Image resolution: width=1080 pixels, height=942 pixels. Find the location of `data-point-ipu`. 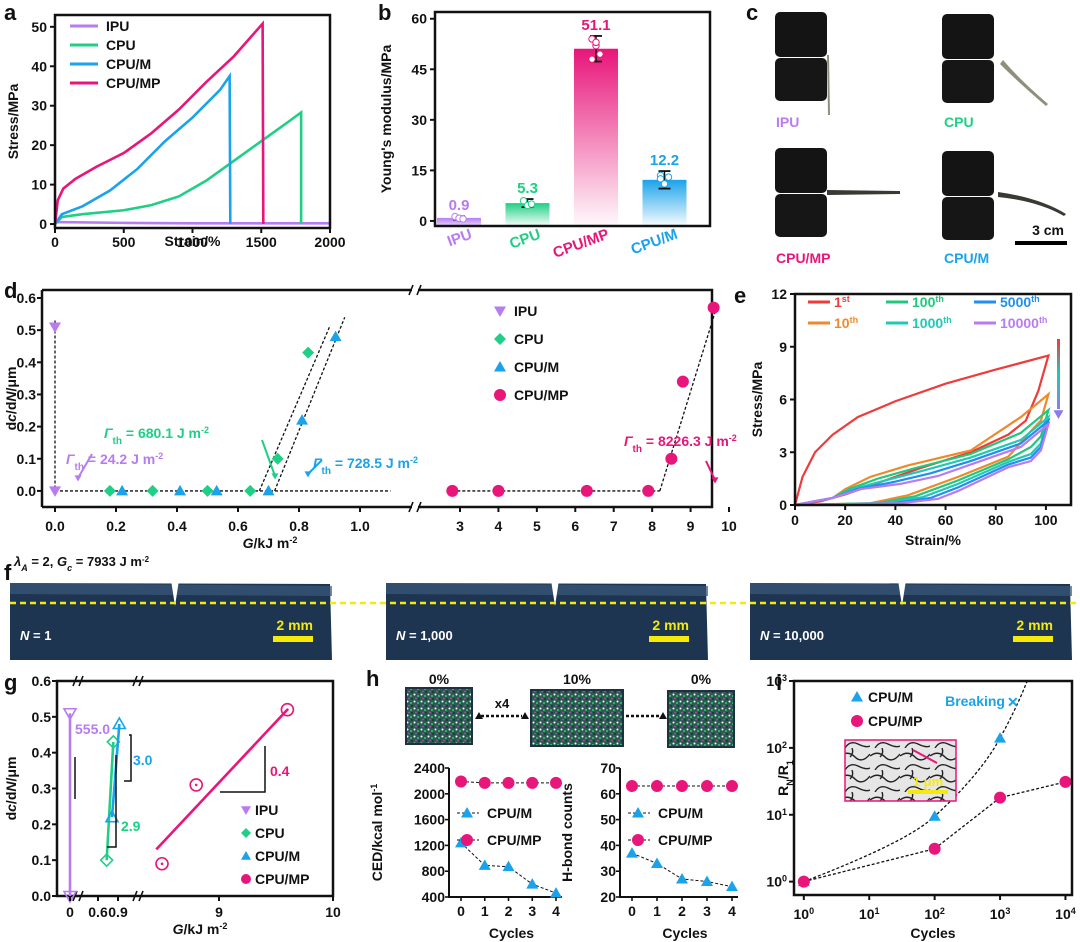

data-point-ipu is located at coordinates (55, 327).